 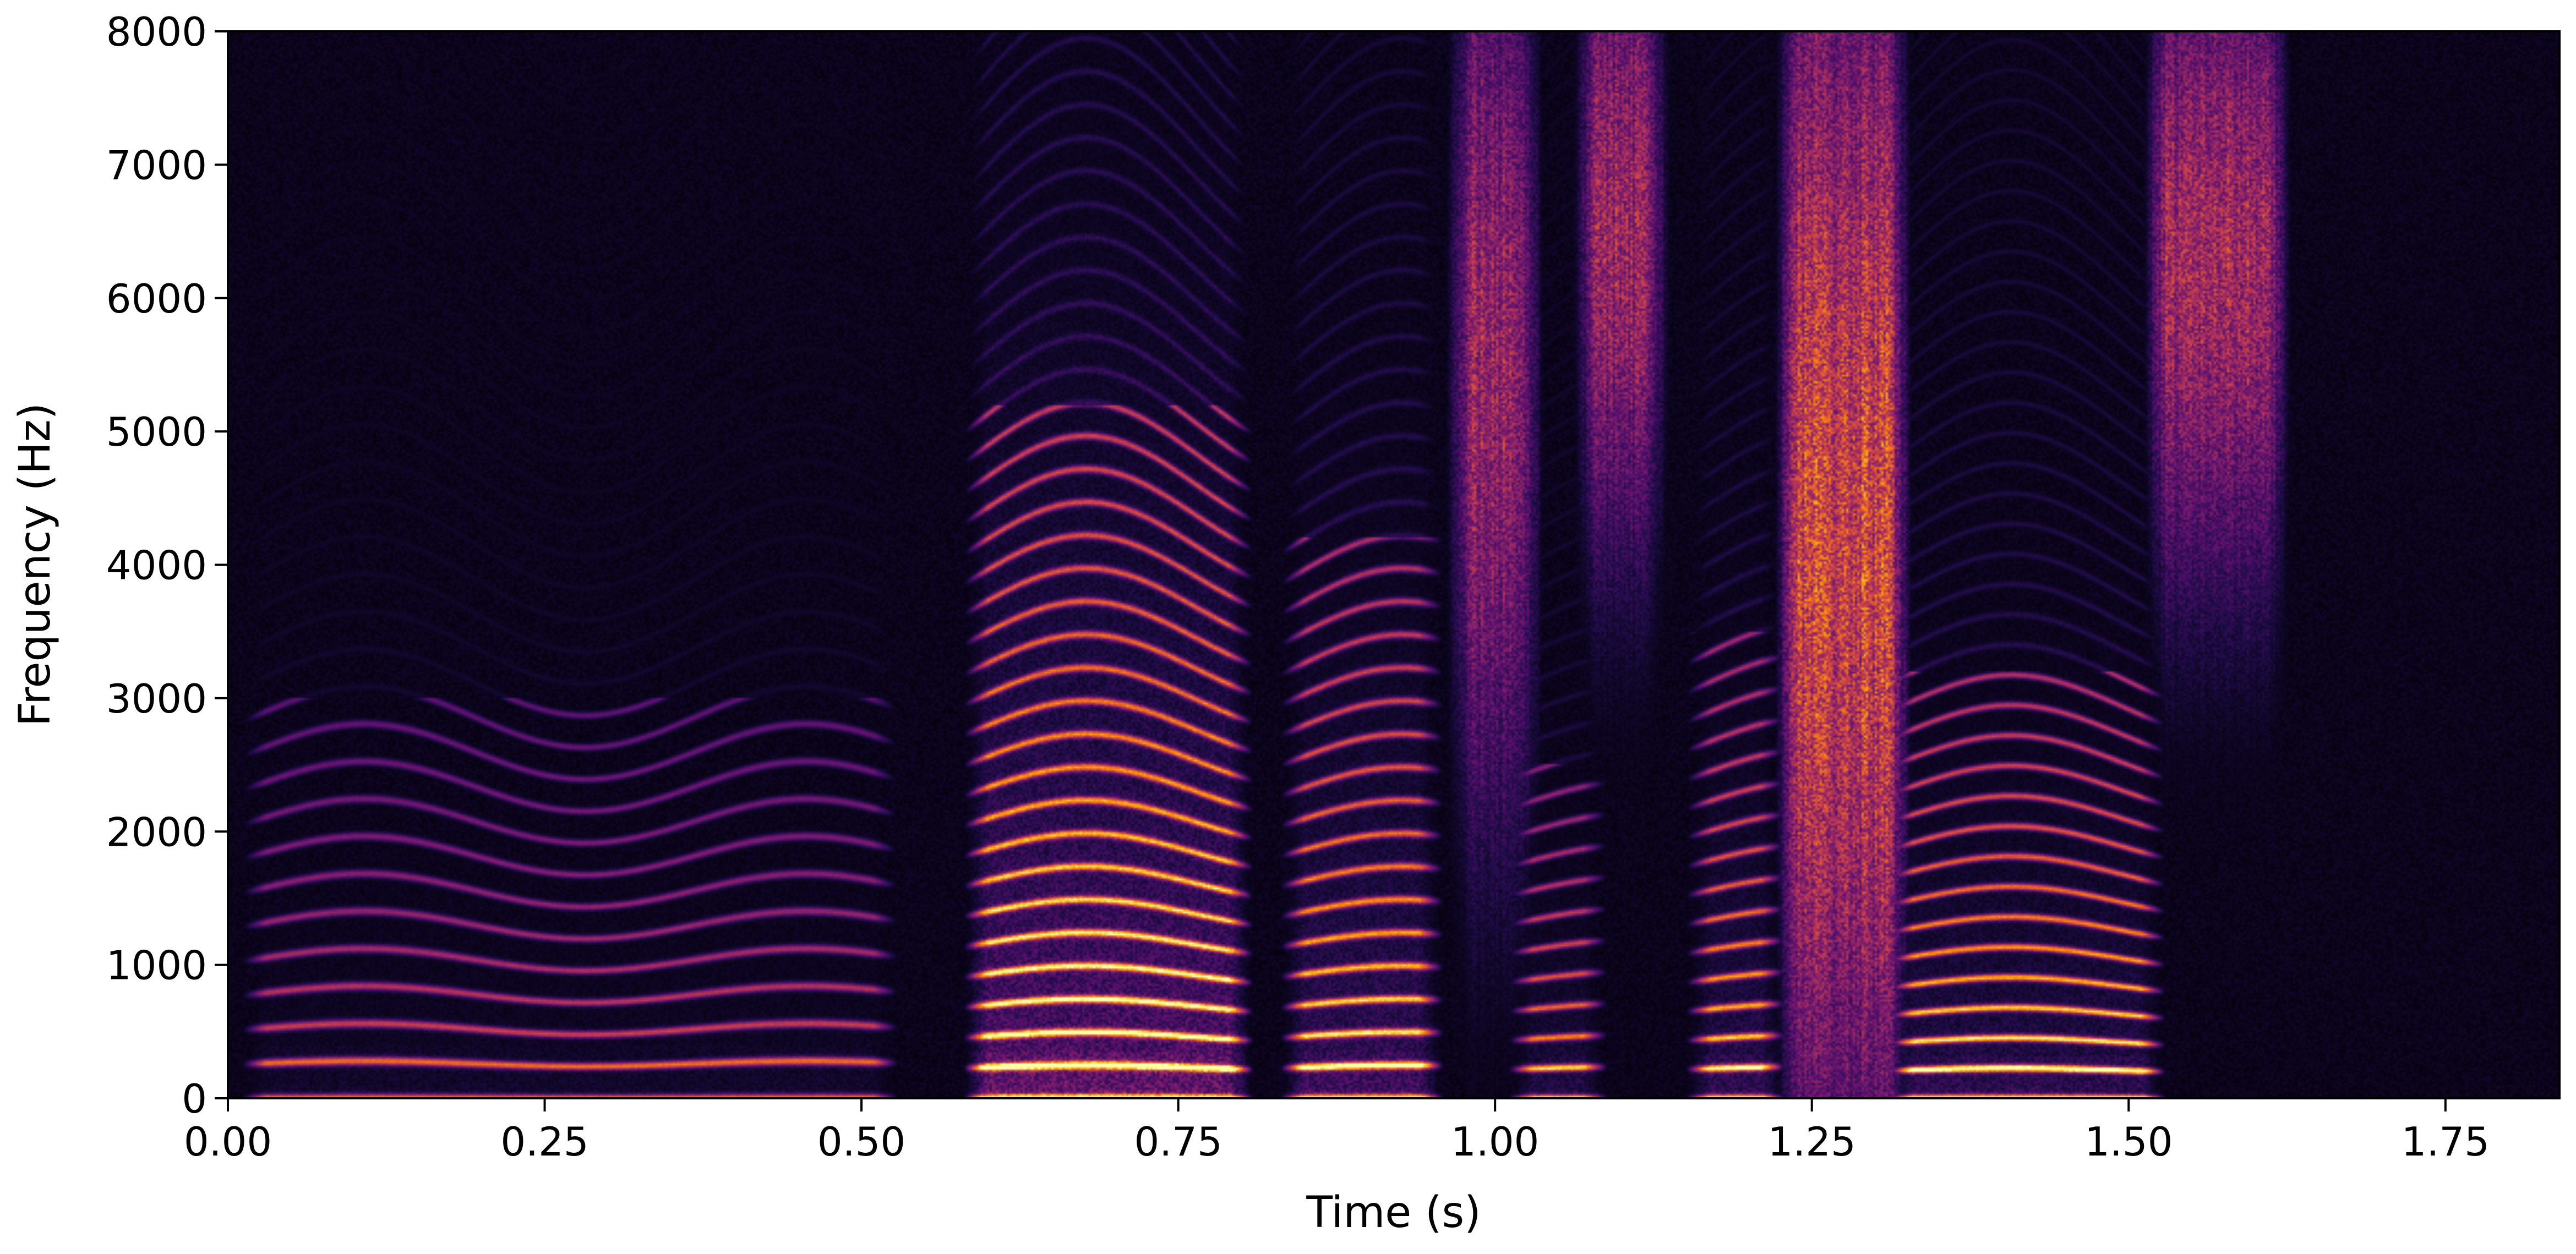 I want to click on y-tick-label: 8000, so click(x=157, y=32).